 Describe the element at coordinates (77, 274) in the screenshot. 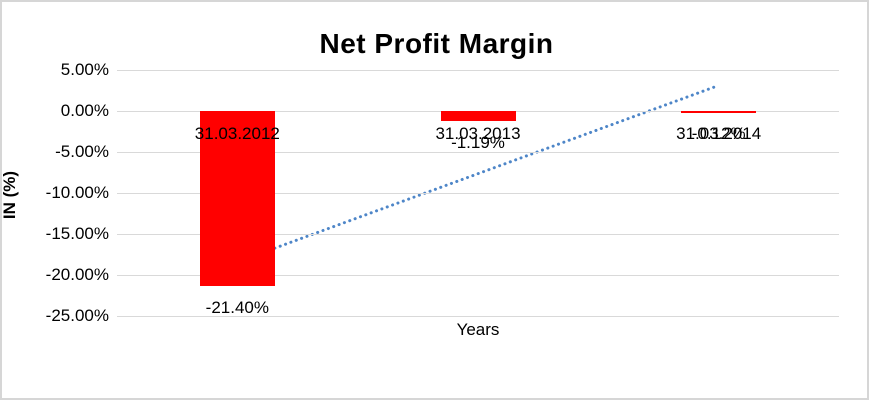

I see `y-axis-tick-label: -20.00%` at that location.